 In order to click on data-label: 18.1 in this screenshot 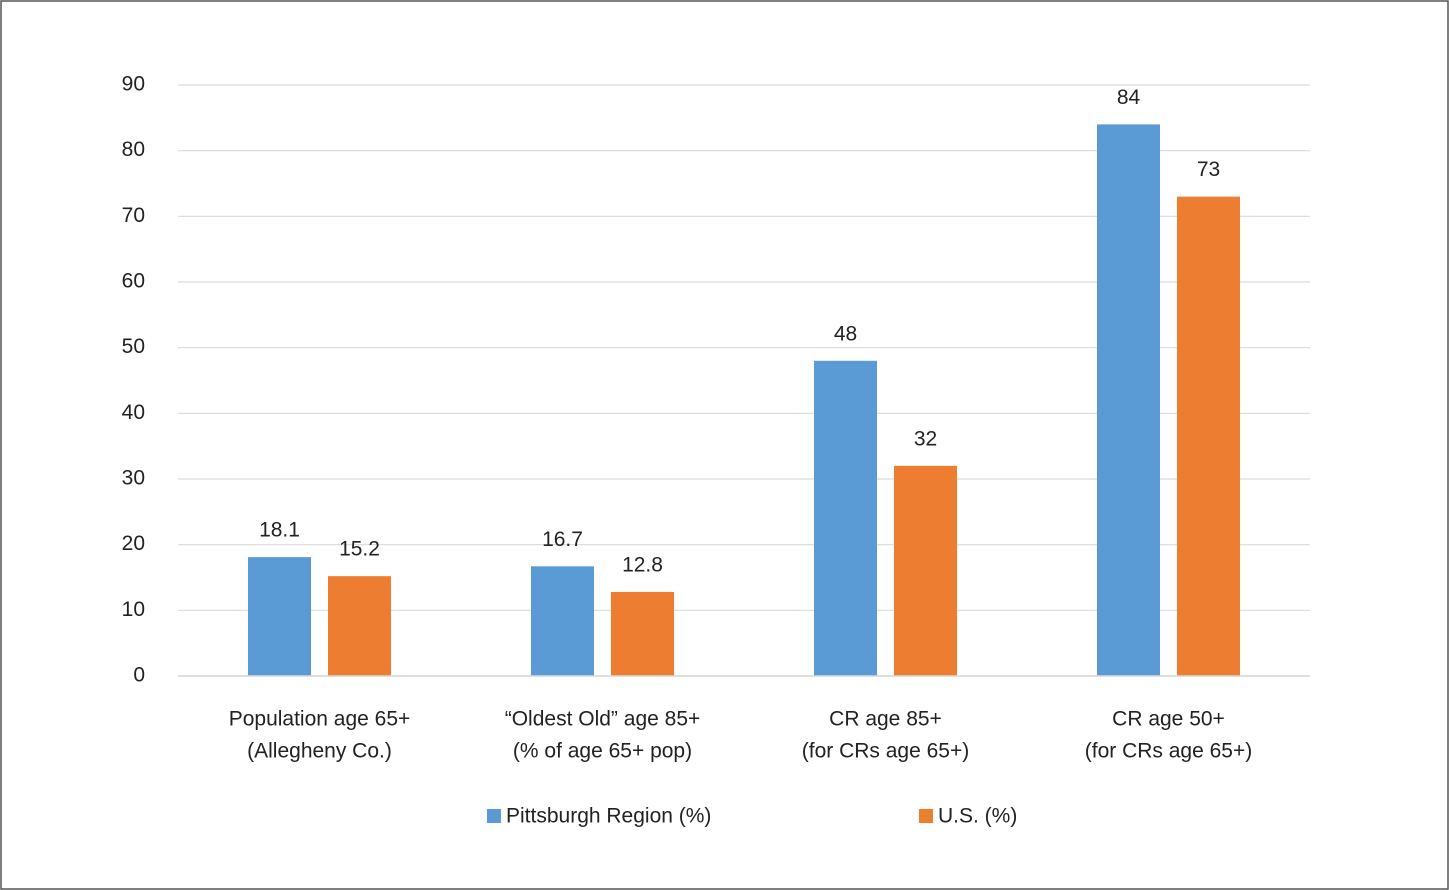, I will do `click(279, 530)`.